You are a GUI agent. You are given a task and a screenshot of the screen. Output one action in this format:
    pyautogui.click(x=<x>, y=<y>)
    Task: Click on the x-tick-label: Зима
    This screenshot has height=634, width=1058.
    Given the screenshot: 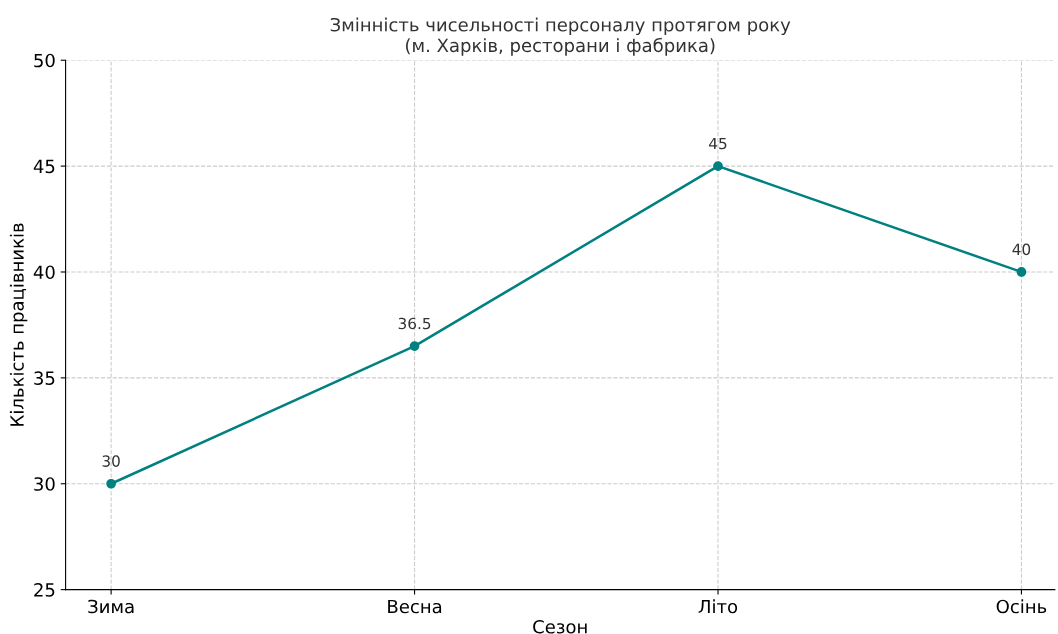 What is the action you would take?
    pyautogui.click(x=111, y=606)
    